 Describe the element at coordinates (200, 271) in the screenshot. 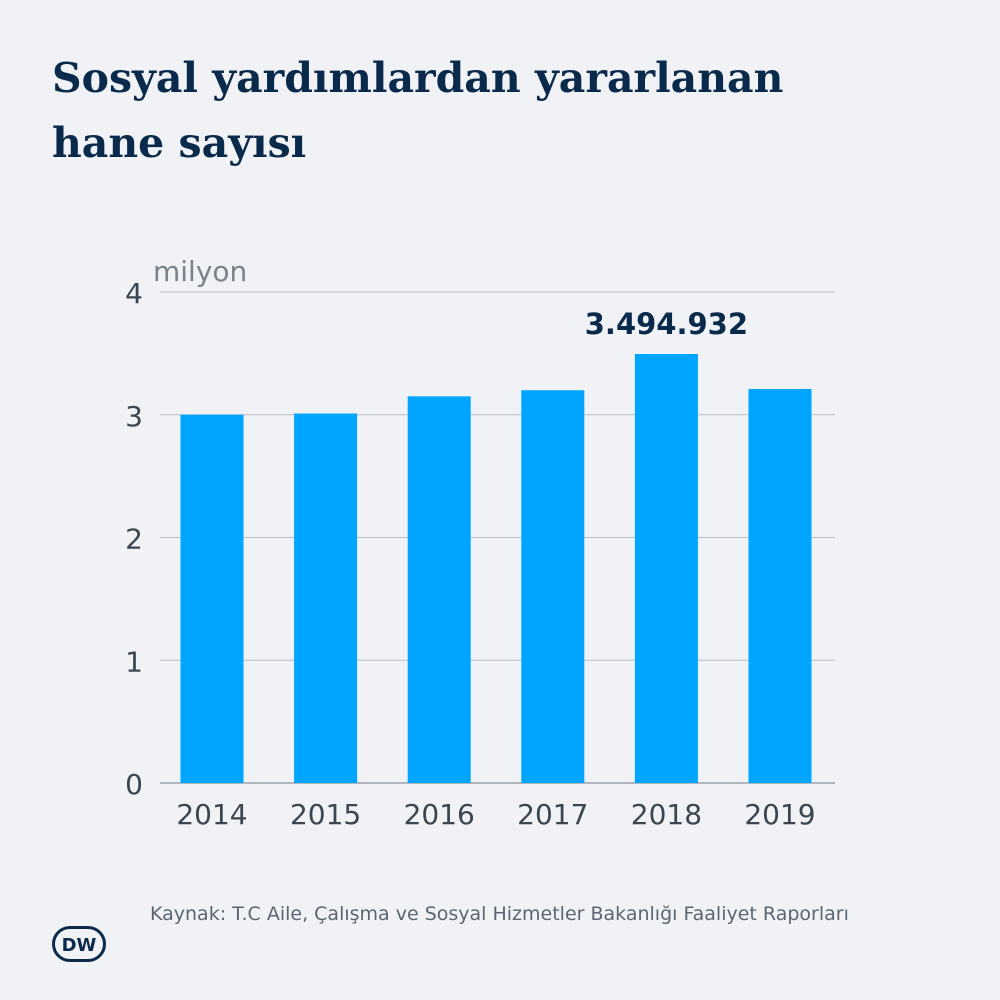

I see `y-axis-unit-label: milyon` at that location.